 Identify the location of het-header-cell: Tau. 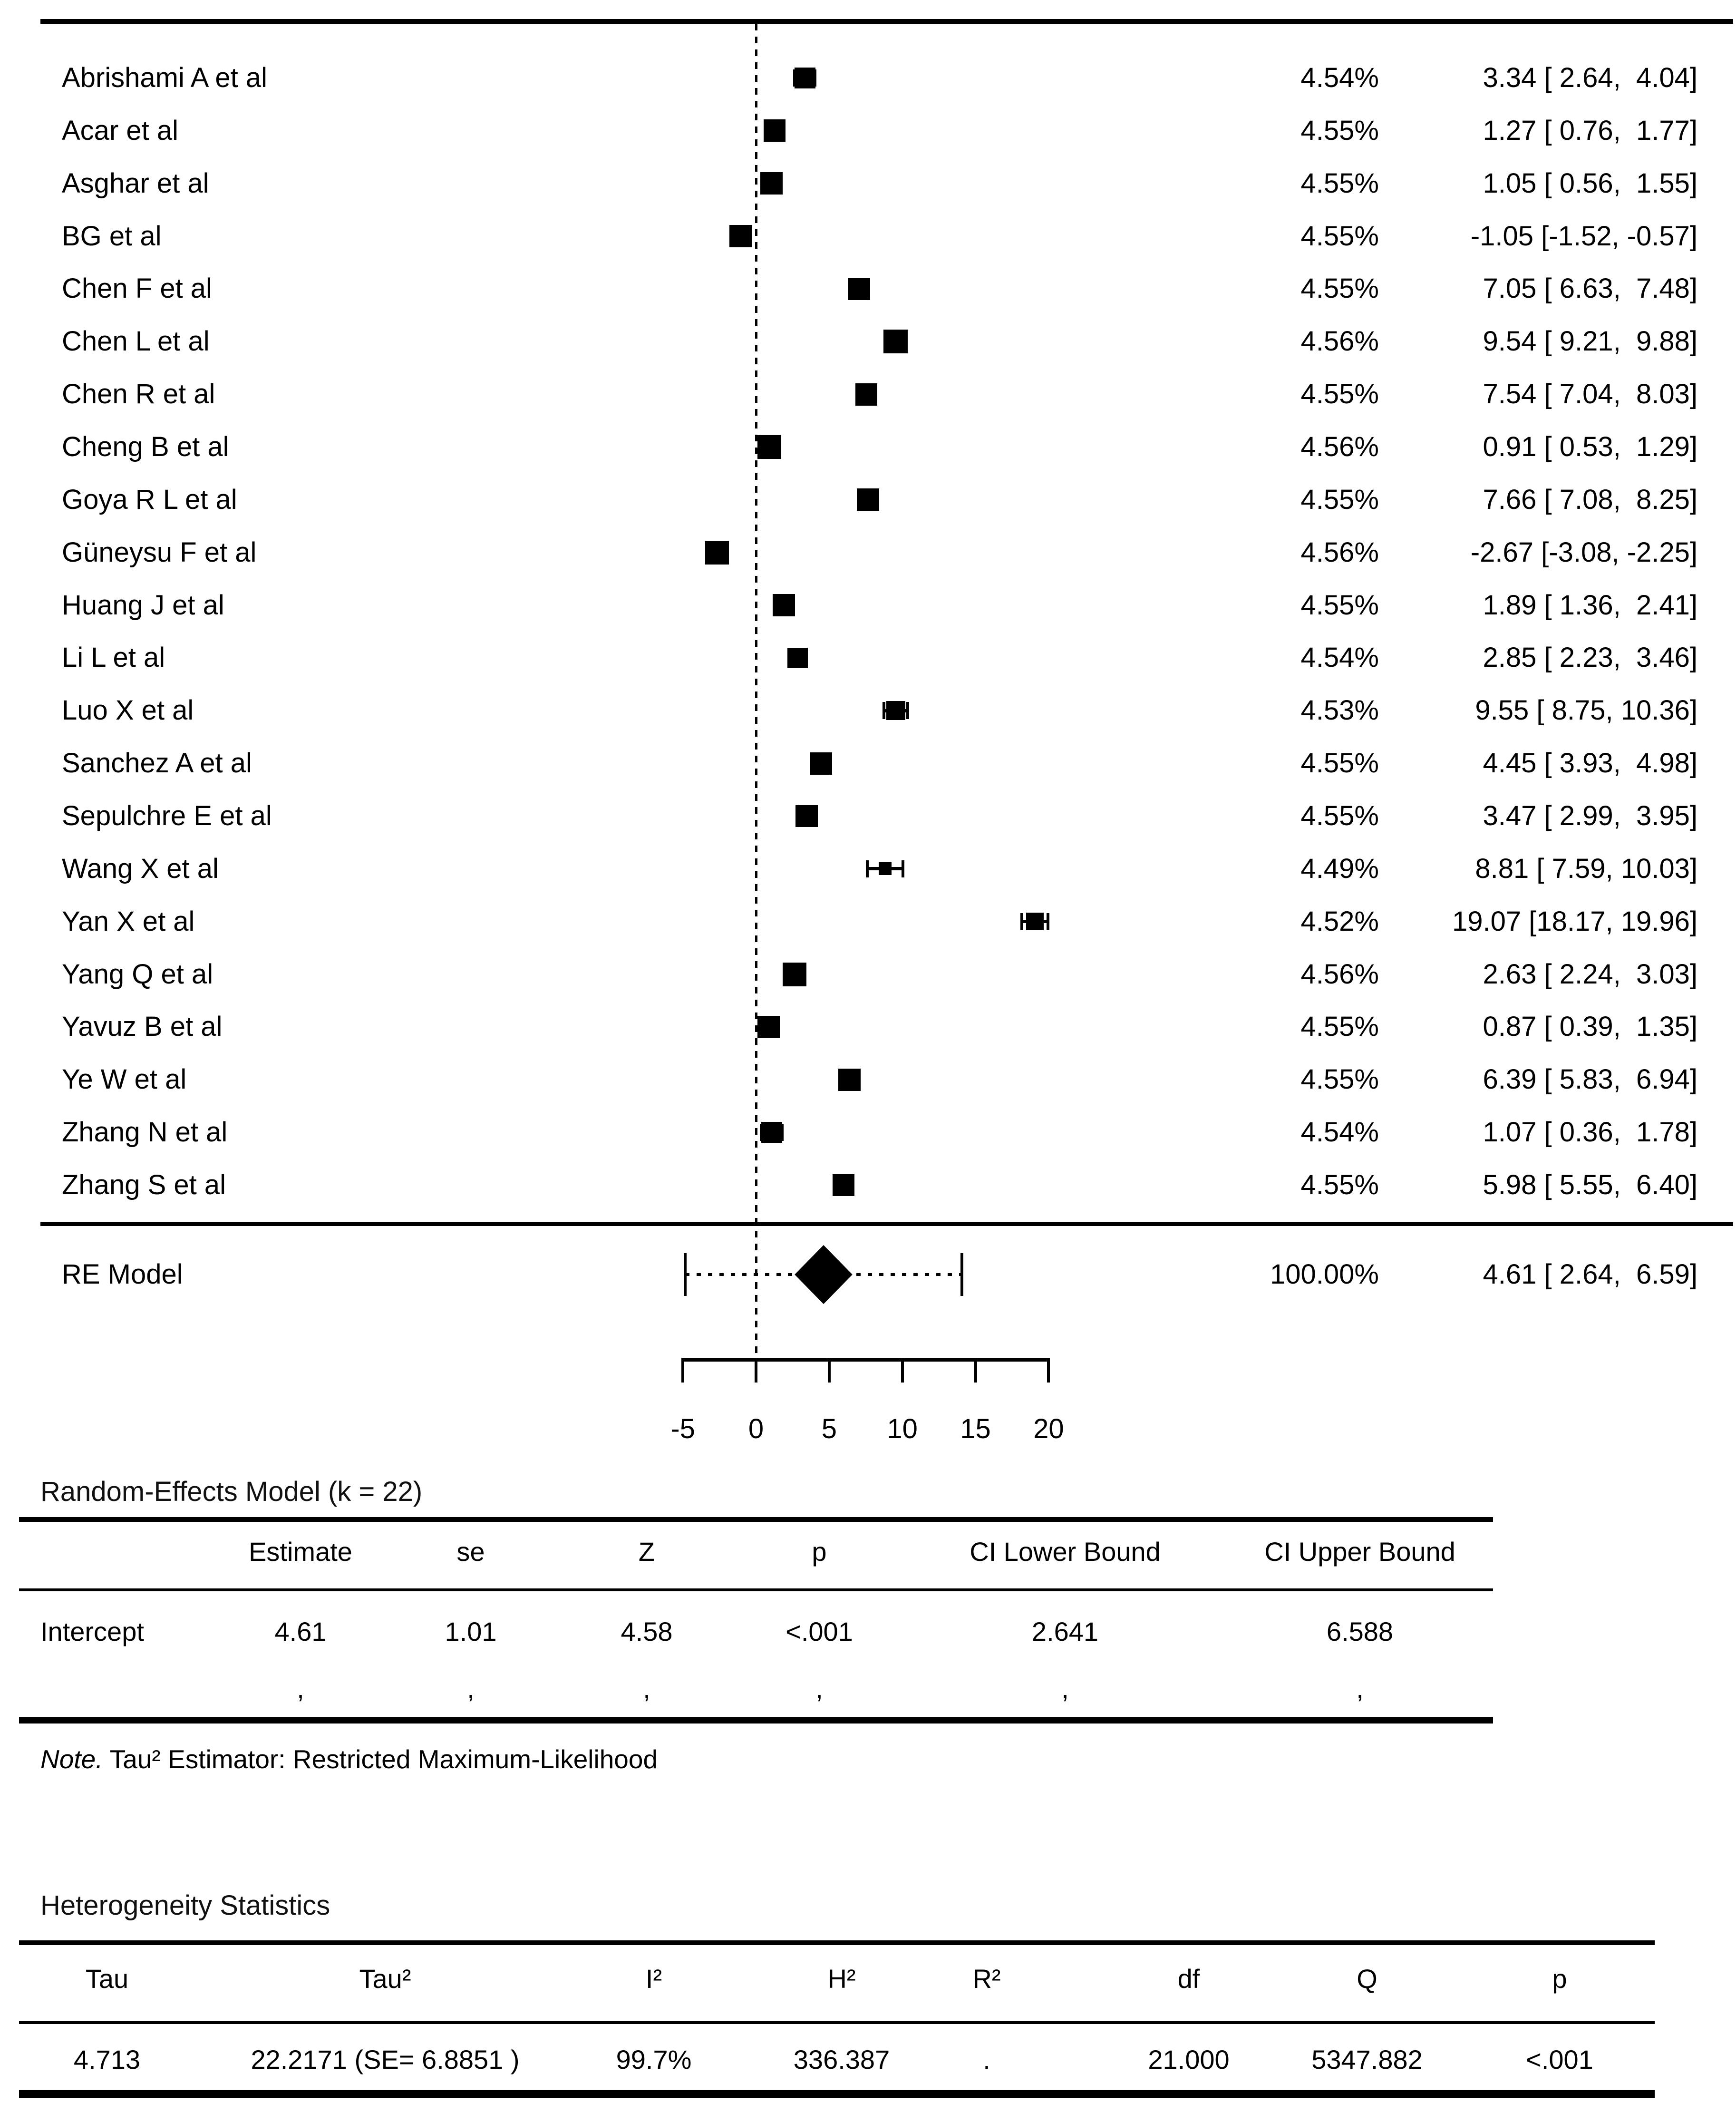
(107, 1979).